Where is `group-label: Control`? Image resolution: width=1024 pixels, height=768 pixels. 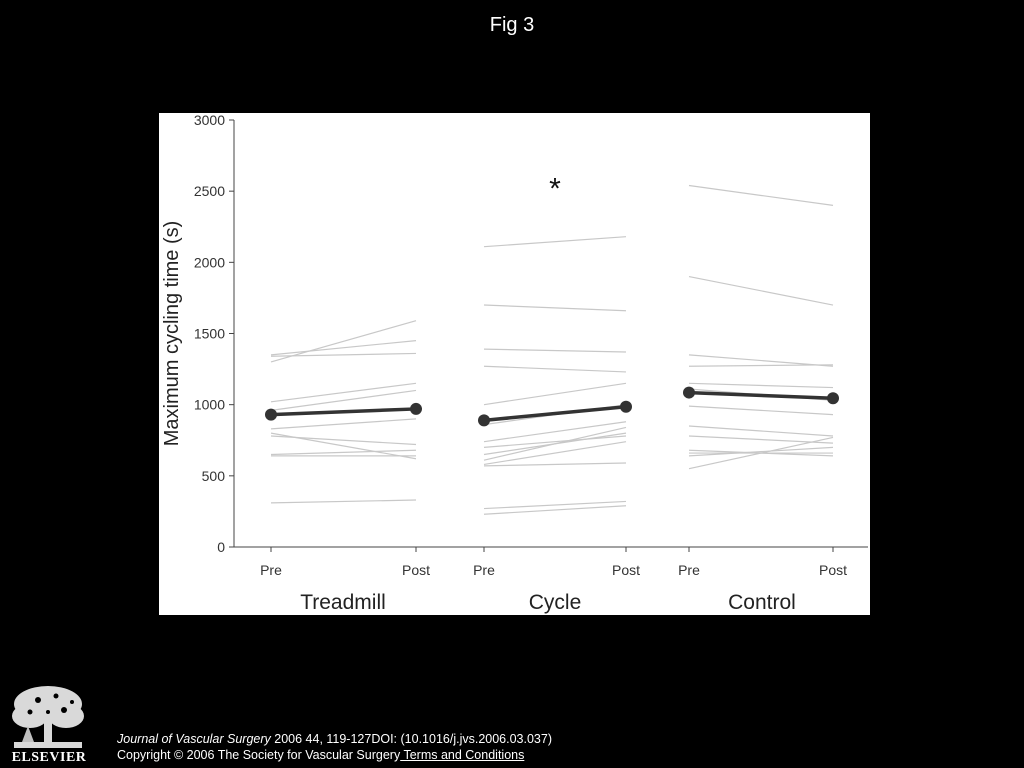
group-label: Control is located at coordinates (762, 602).